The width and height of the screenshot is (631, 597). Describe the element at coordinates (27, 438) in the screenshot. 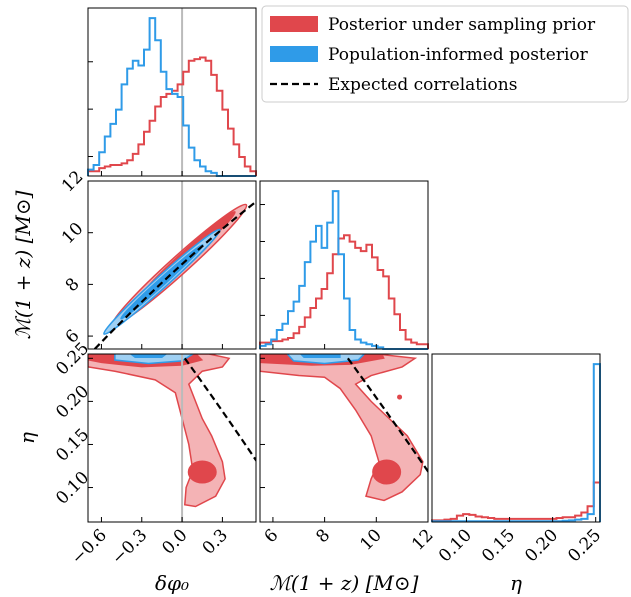

I see `y-axis-label-eta: η` at that location.